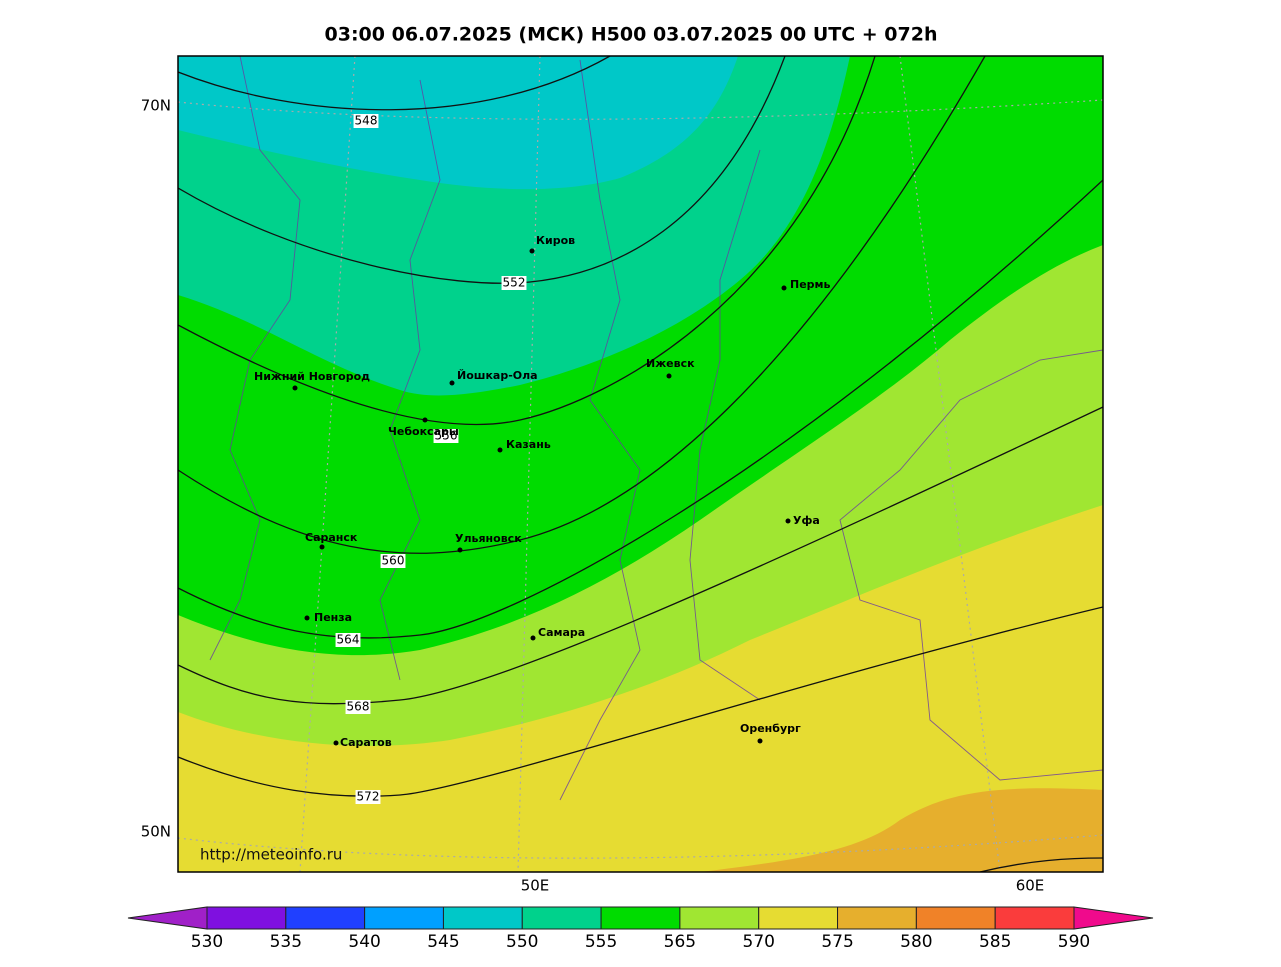 Image resolution: width=1281 pixels, height=967 pixels. Describe the element at coordinates (1030, 886) in the screenshot. I see `lon-label: 60E` at that location.